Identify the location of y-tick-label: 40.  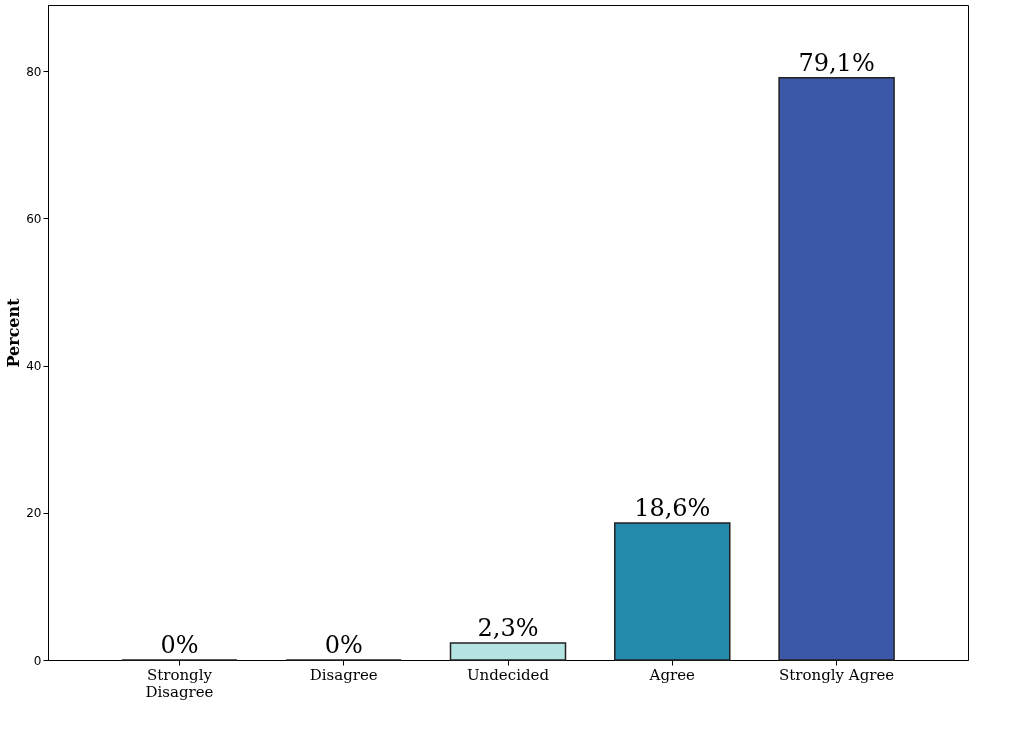
(34, 366).